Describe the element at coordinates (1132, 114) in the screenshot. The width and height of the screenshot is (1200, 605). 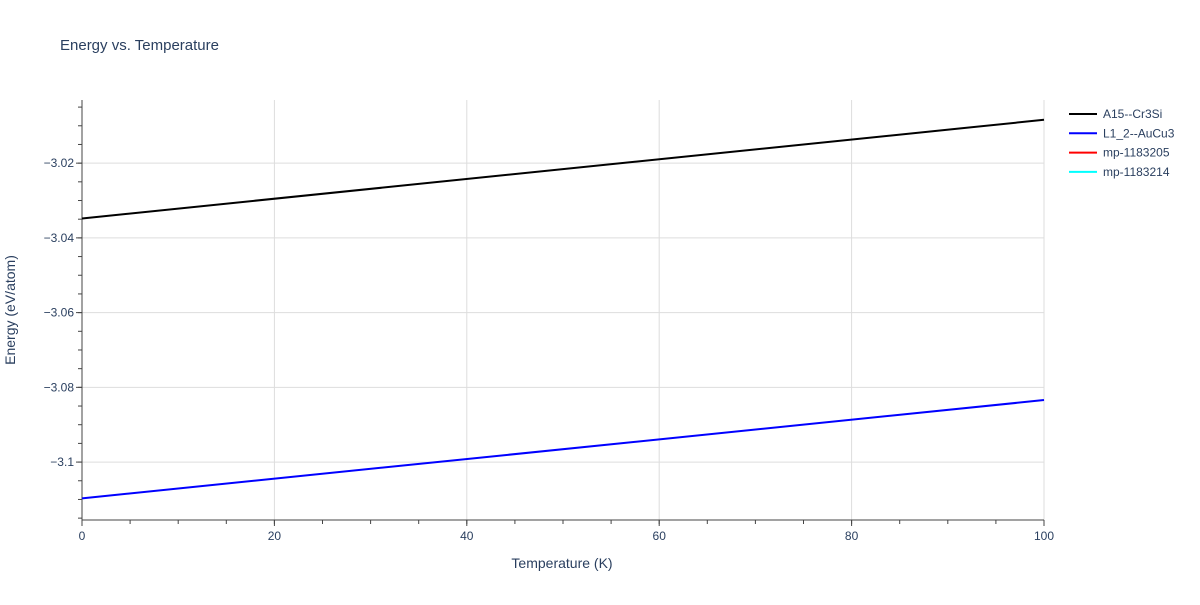
I see `legend-label: A15--Cr3Si` at that location.